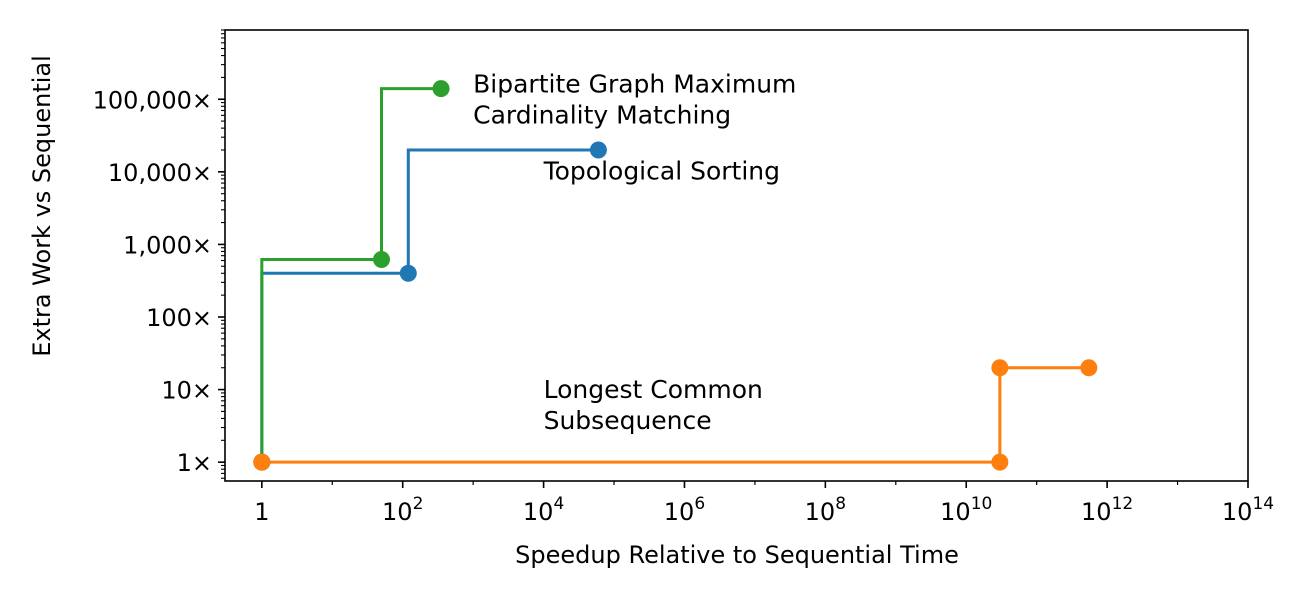 Image resolution: width=1310 pixels, height=600 pixels. Describe the element at coordinates (764, 503) in the screenshot. I see `x-axis: 1 10² 10⁴ 10⁶ 10⁸ 10¹⁰ 10¹² 10¹⁴` at that location.